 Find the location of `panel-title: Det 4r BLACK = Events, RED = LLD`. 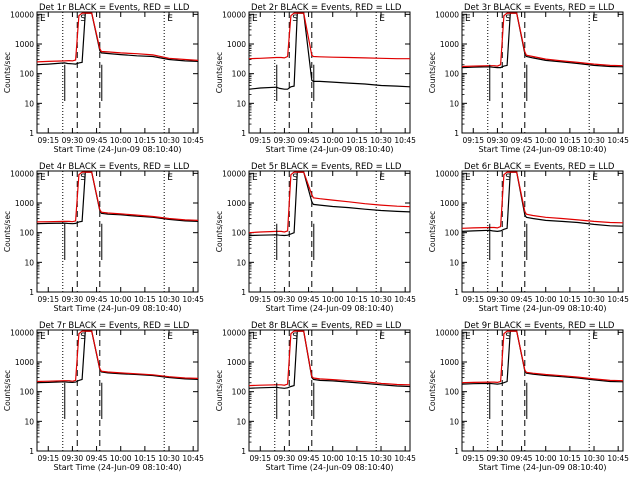

panel-title: Det 4r BLACK = Events, RED = LLD is located at coordinates (114, 167).